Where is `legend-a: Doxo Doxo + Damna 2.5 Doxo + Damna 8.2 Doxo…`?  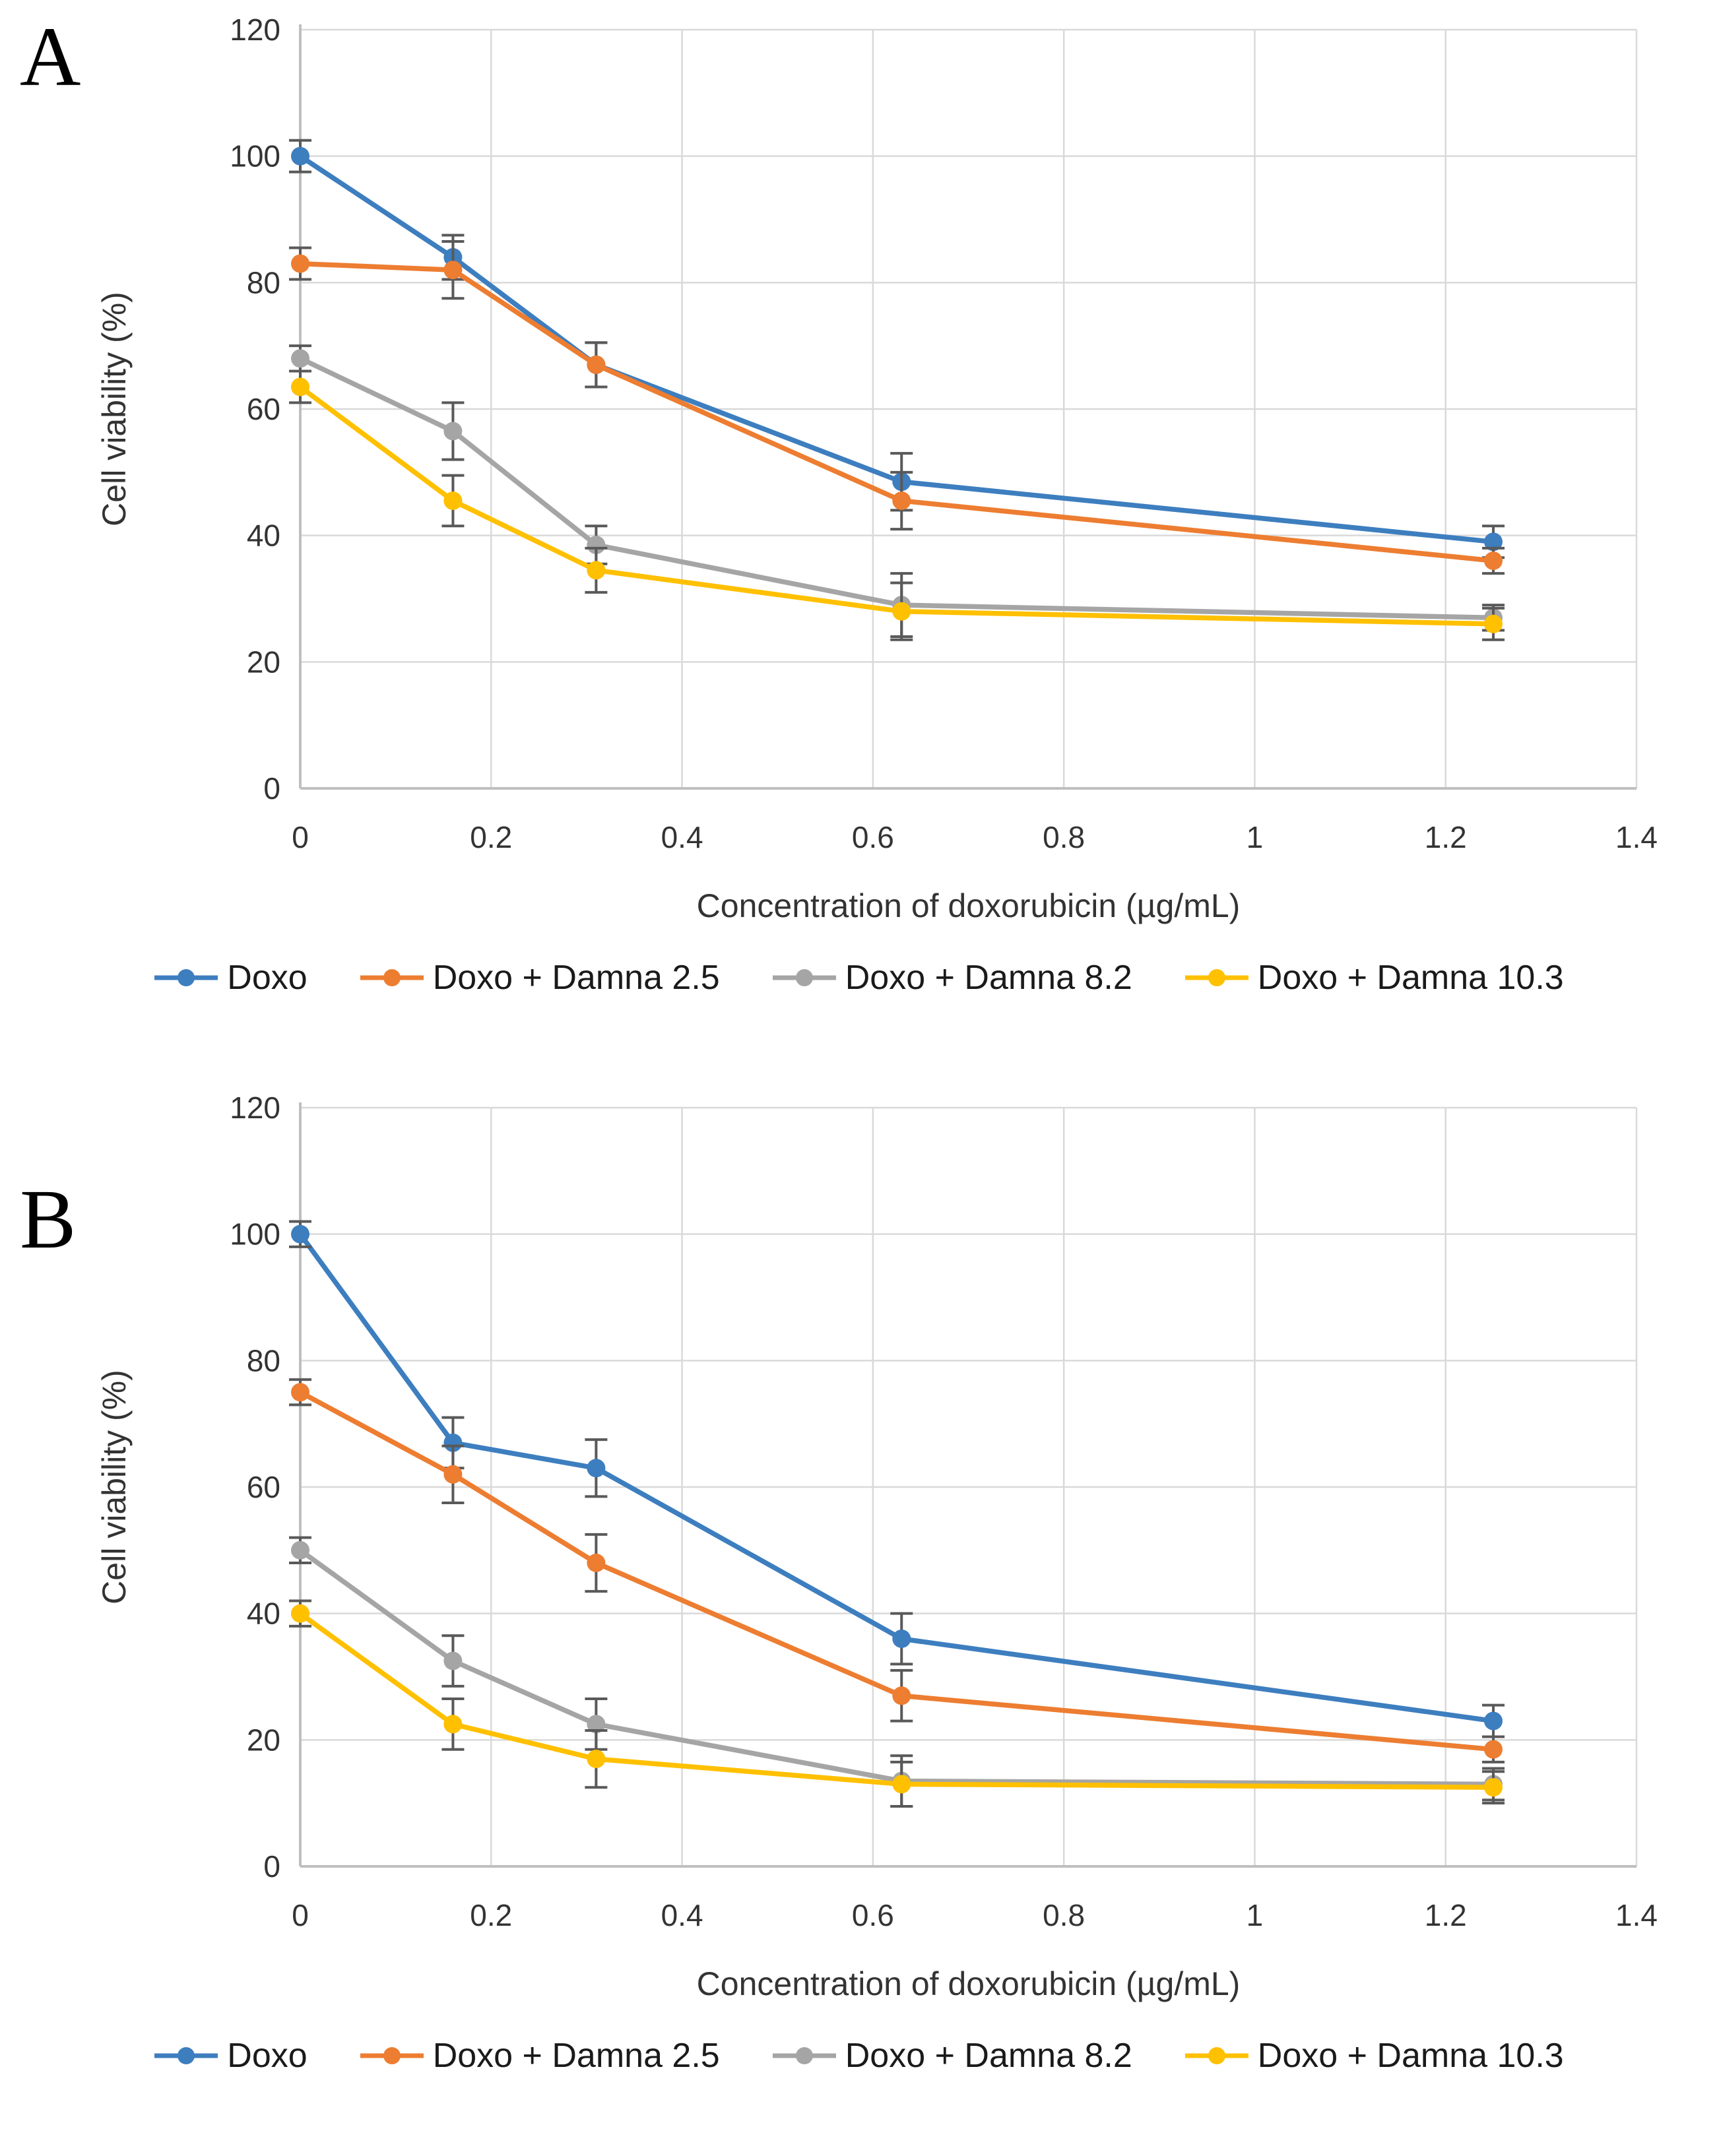 legend-a: Doxo Doxo + Damna 2.5 Doxo + Damna 8.2 Doxo… is located at coordinates (858, 978).